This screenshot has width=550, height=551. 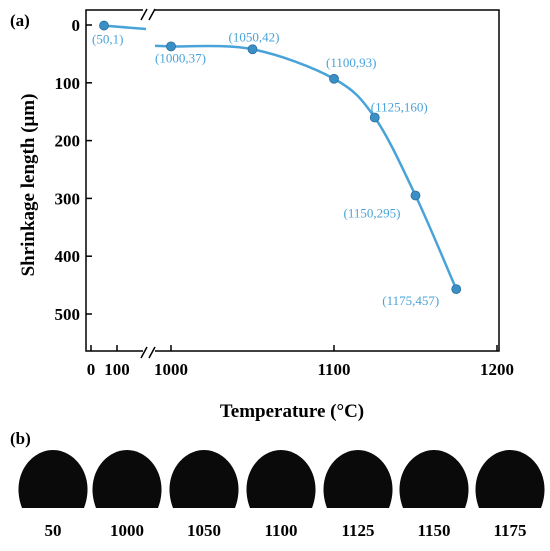 I want to click on x-tick-label: 0, so click(x=91, y=369).